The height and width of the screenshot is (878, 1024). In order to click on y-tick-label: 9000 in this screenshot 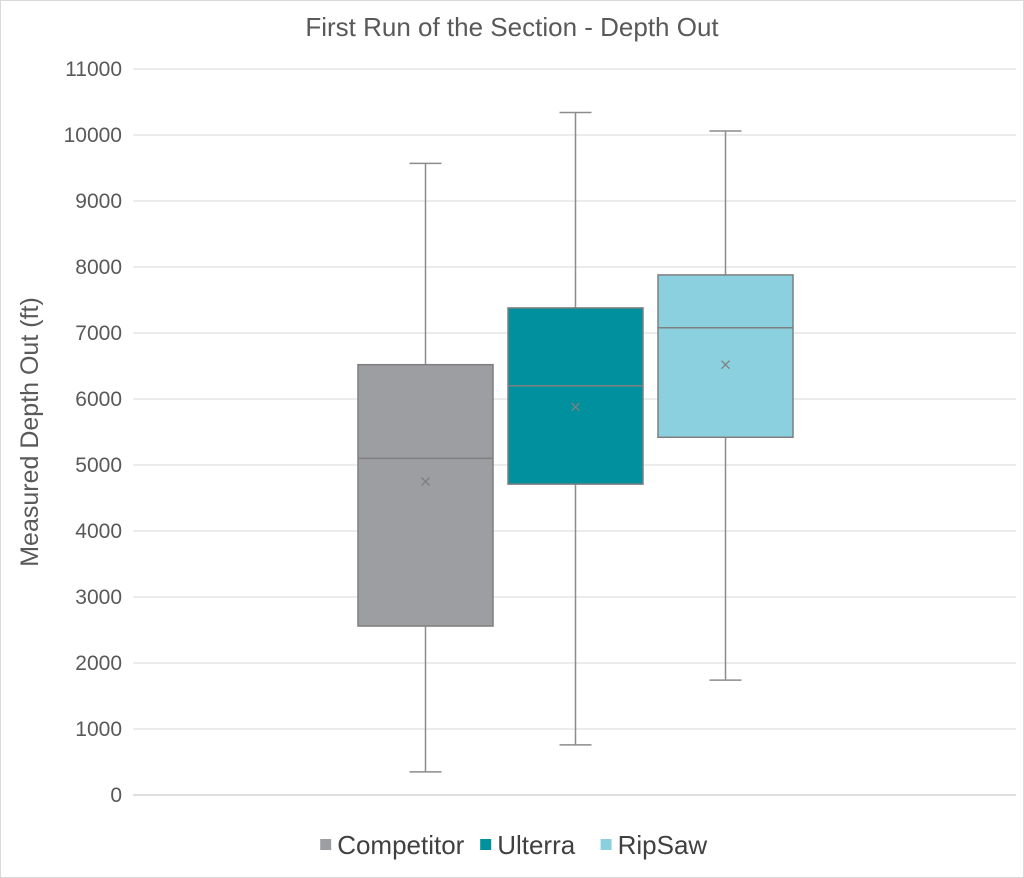, I will do `click(98, 201)`.